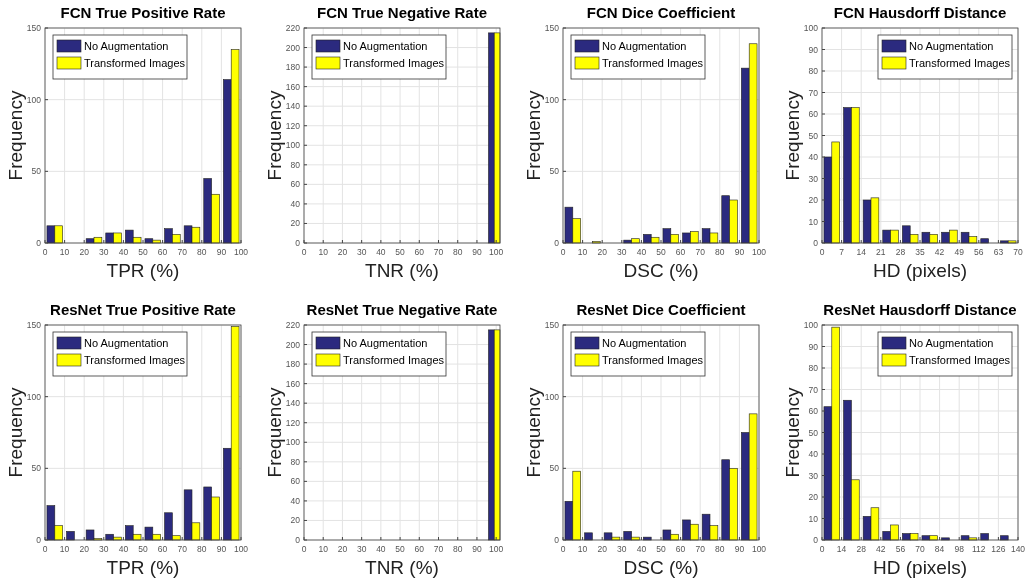  Describe the element at coordinates (293, 325) in the screenshot. I see `y-tick-label: 220` at that location.